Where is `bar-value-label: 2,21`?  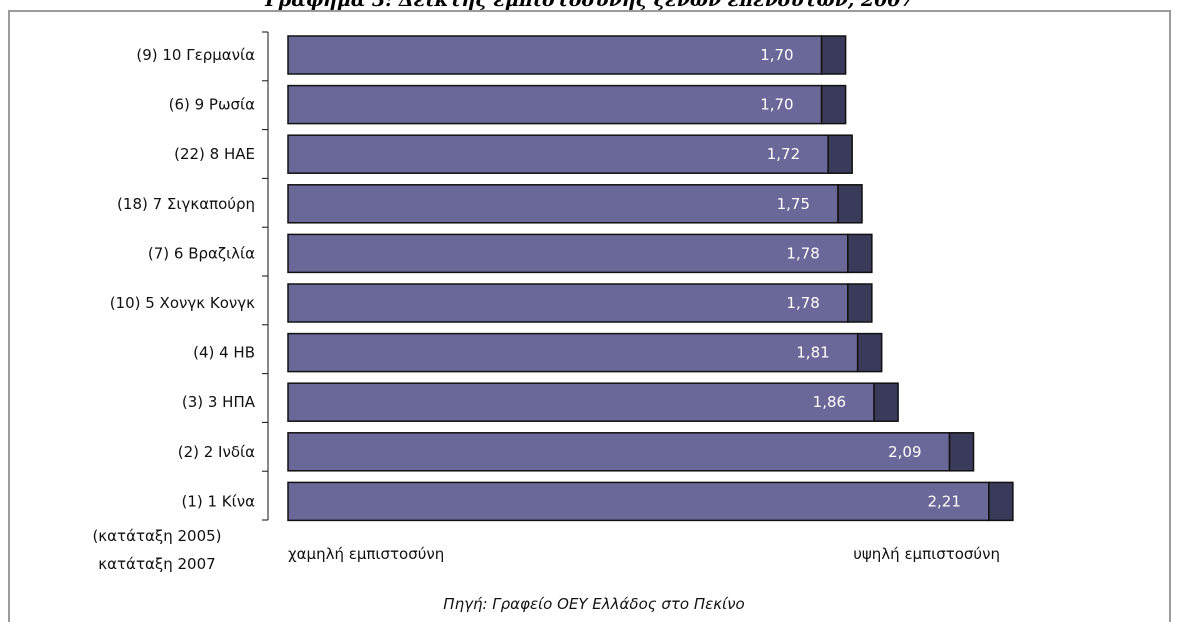 bar-value-label: 2,21 is located at coordinates (943, 501).